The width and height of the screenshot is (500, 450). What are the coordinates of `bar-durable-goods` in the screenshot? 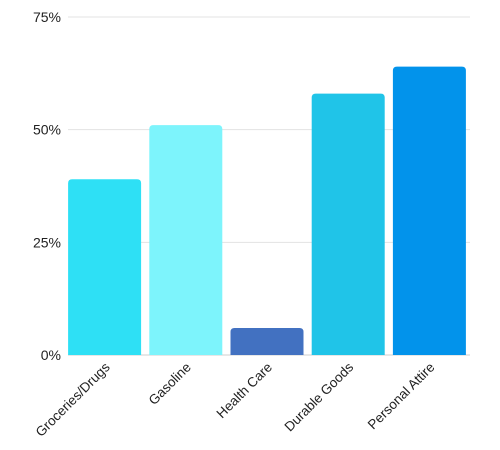 It's located at (348, 224).